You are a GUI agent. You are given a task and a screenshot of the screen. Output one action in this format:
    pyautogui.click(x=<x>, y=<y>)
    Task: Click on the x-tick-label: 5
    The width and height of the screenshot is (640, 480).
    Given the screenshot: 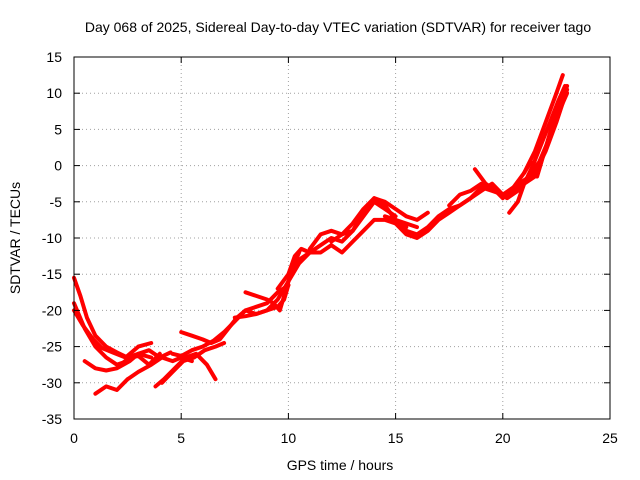 What is the action you would take?
    pyautogui.click(x=181, y=438)
    